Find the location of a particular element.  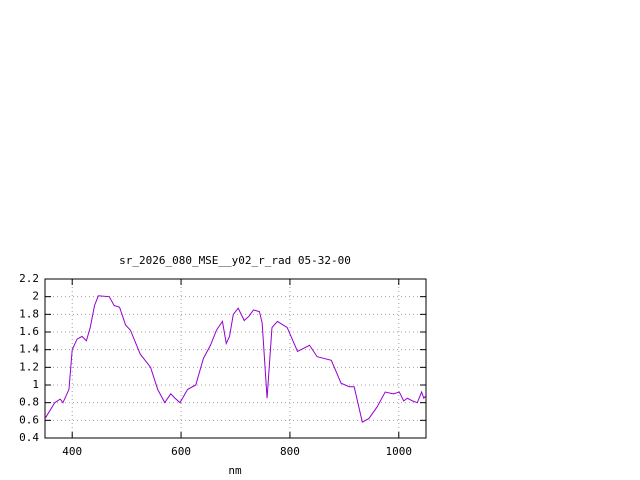

x-tick-label: 400 is located at coordinates (72, 451).